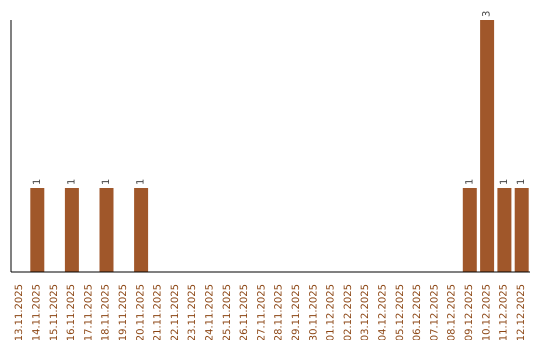 The image size is (540, 340). I want to click on x-tick-label: 17.11.2025, so click(88, 312).